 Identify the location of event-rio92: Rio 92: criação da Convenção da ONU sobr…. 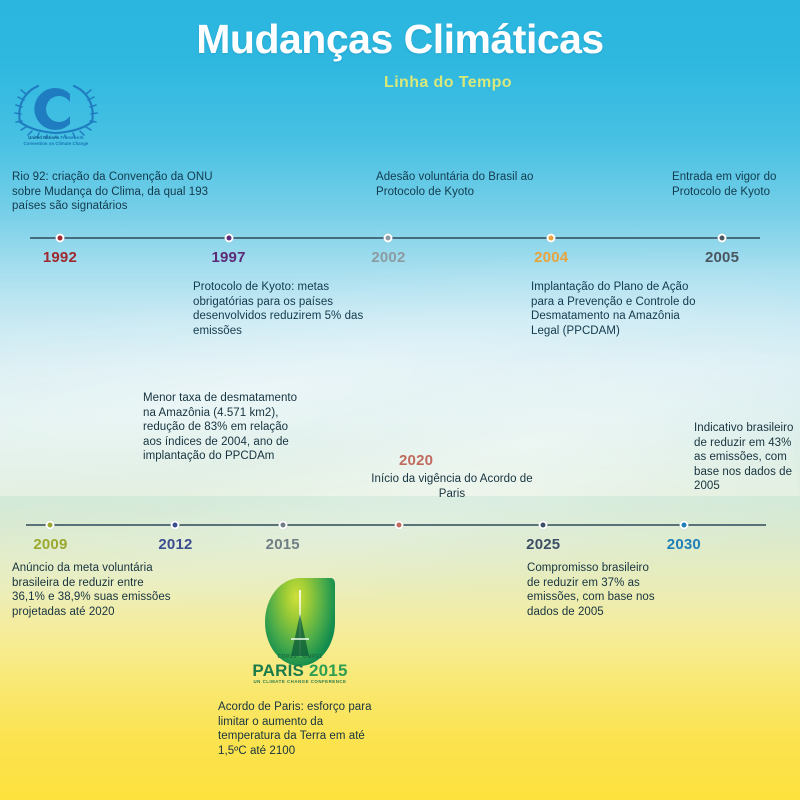
(112, 191).